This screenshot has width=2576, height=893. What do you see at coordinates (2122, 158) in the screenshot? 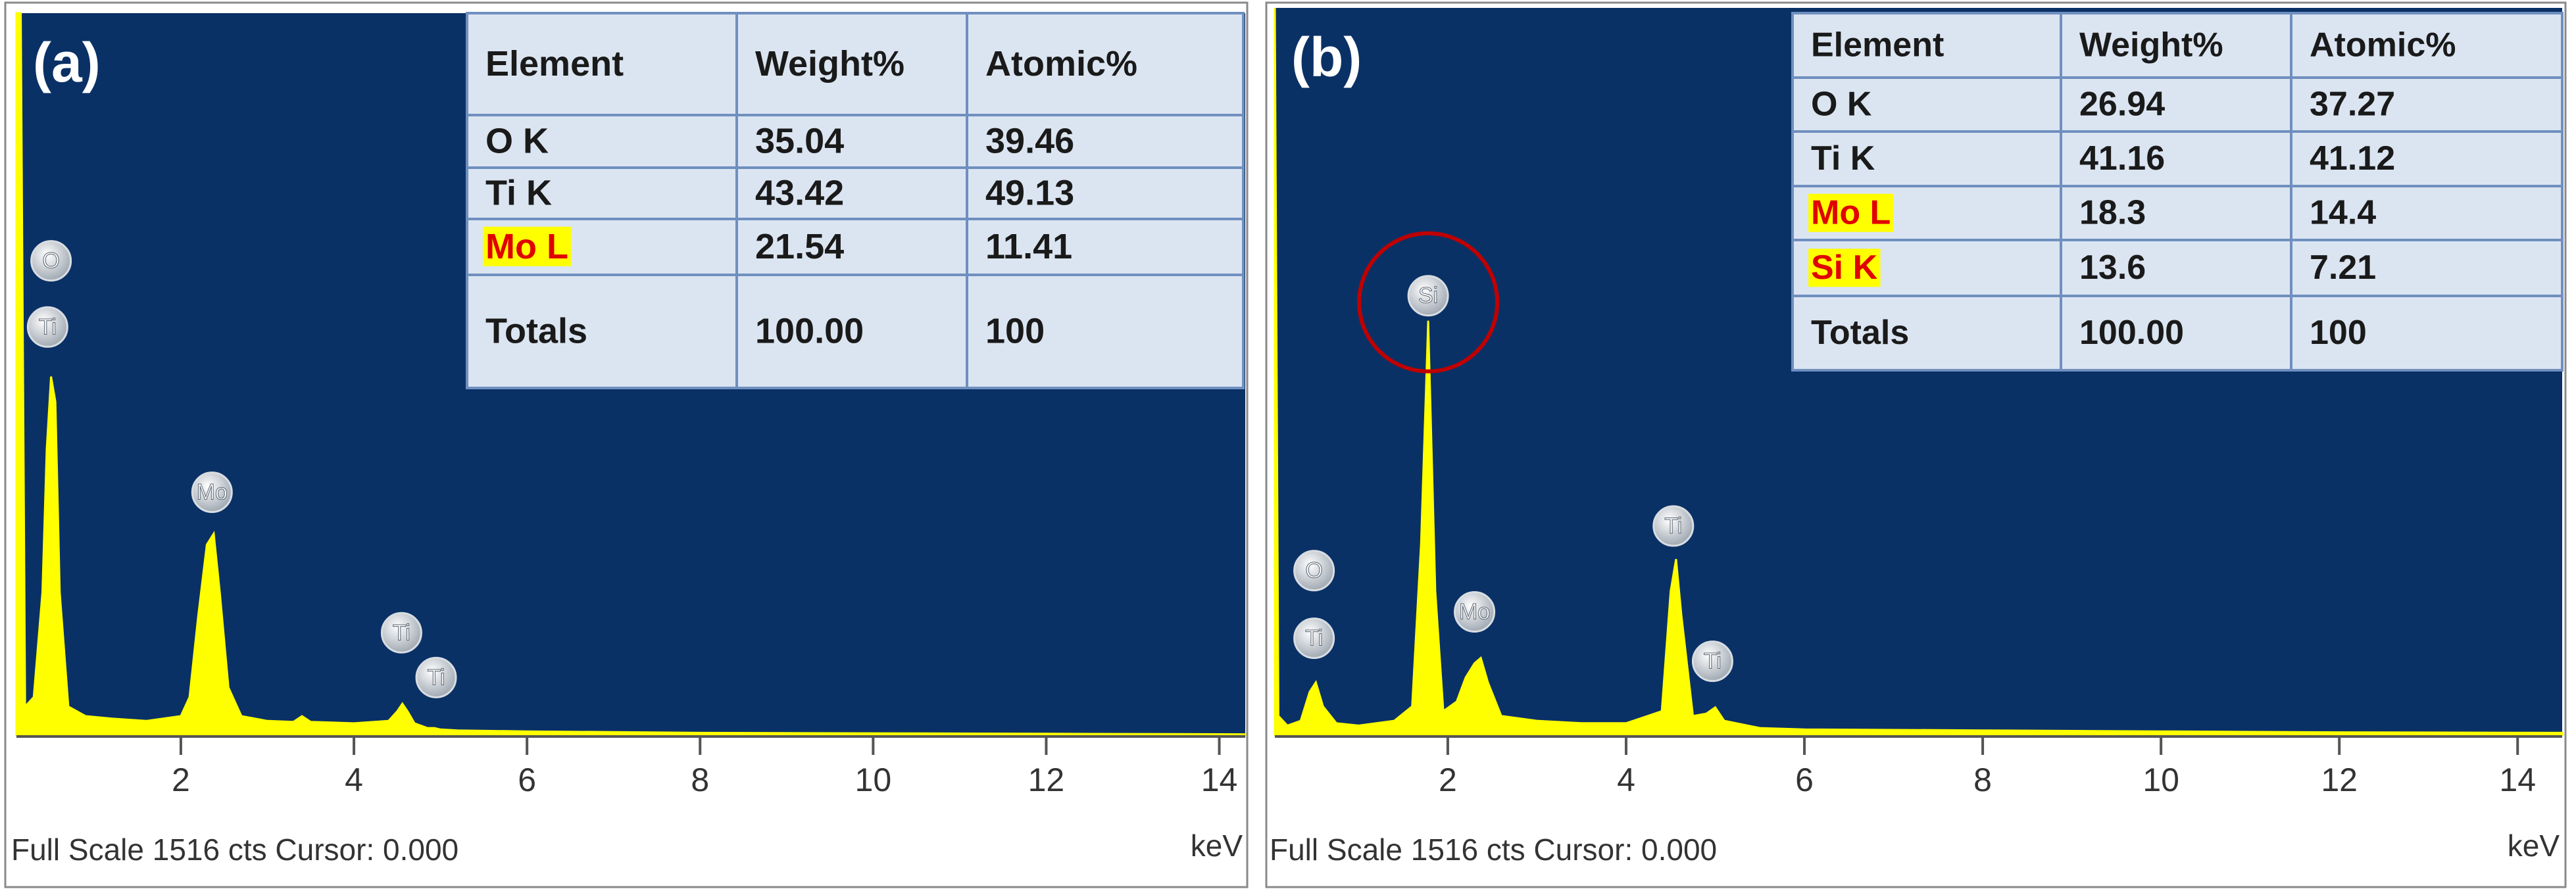
I see `table-text: 41.16` at bounding box center [2122, 158].